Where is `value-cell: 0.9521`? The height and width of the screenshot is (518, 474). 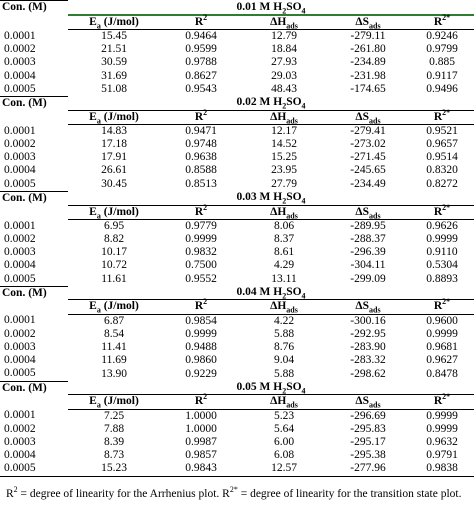
value-cell: 0.9521 is located at coordinates (442, 130).